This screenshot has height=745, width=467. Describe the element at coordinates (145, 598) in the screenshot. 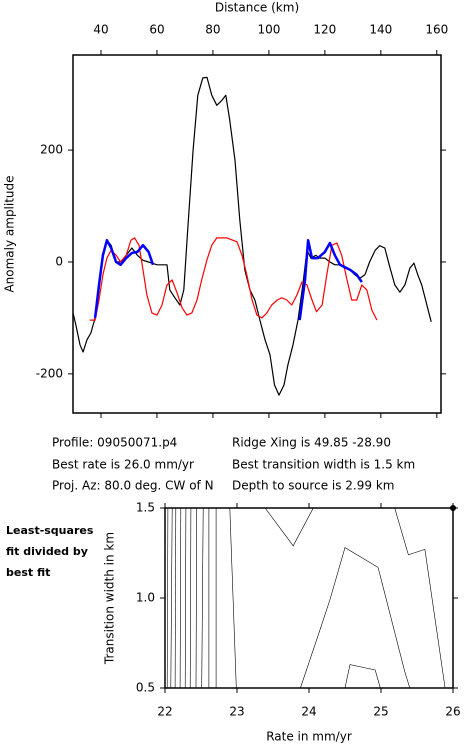

I see `y-tick-label: 1.0` at that location.